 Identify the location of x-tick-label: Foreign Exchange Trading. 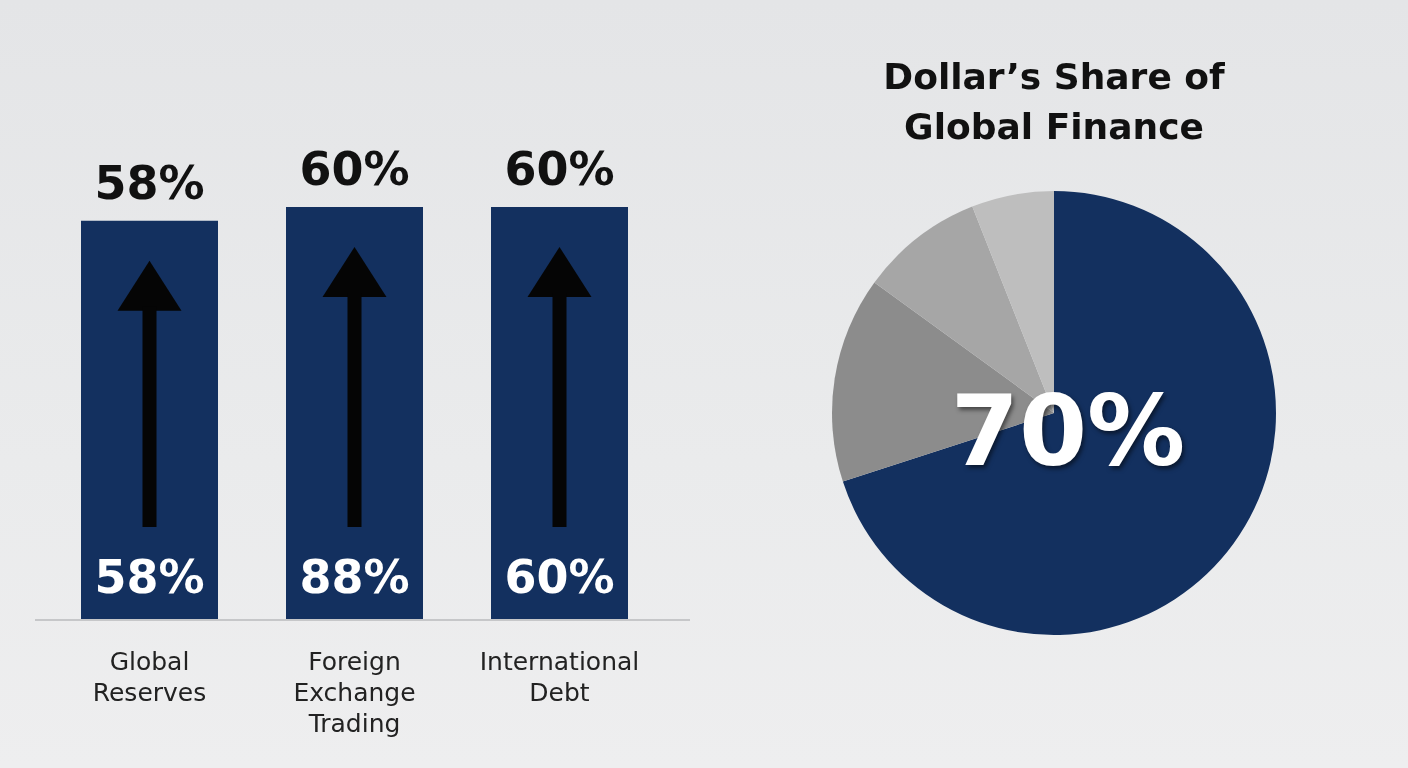
(354, 692).